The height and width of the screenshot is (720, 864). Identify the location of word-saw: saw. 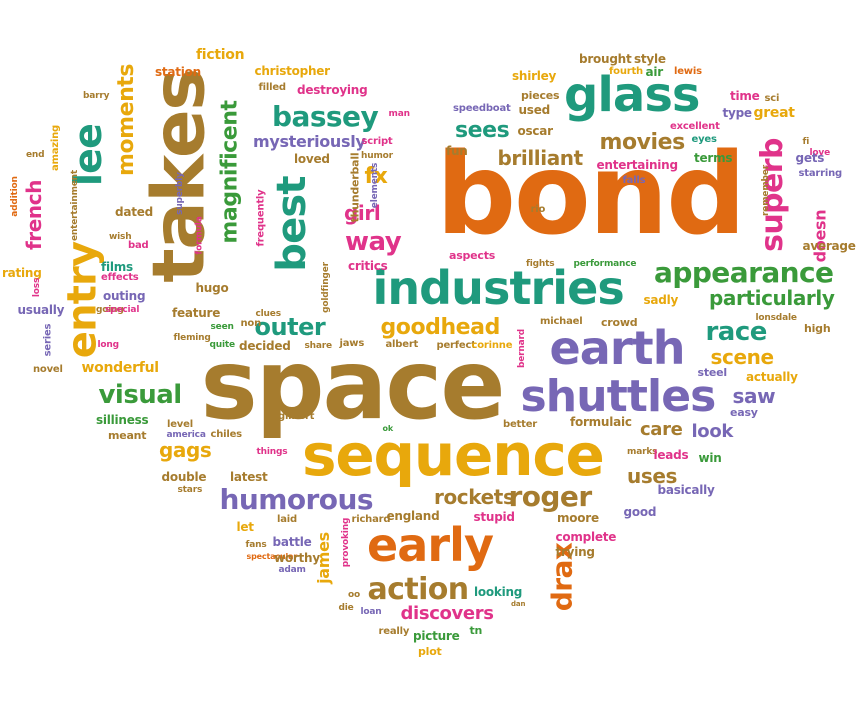
(754, 396).